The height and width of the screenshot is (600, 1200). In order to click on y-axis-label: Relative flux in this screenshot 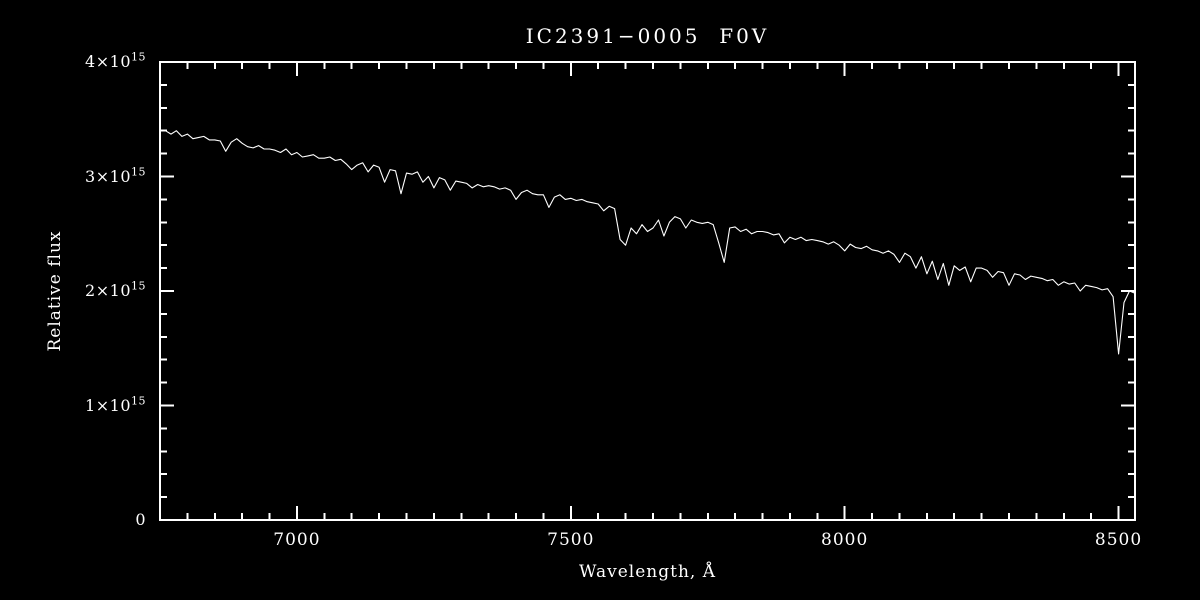, I will do `click(55, 291)`.